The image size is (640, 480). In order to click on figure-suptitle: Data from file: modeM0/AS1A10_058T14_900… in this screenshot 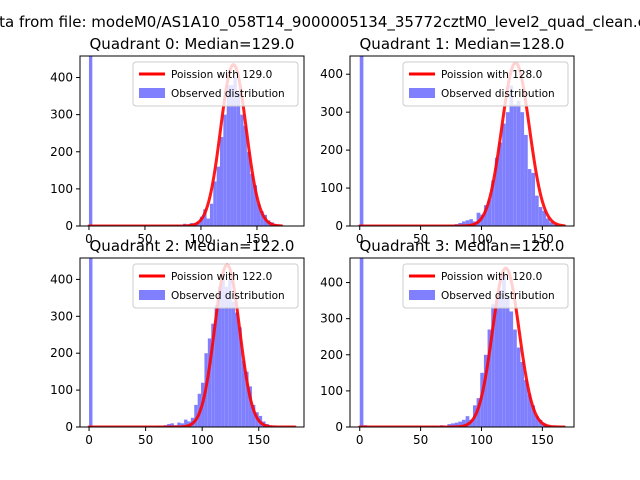, I will do `click(320, 22)`.